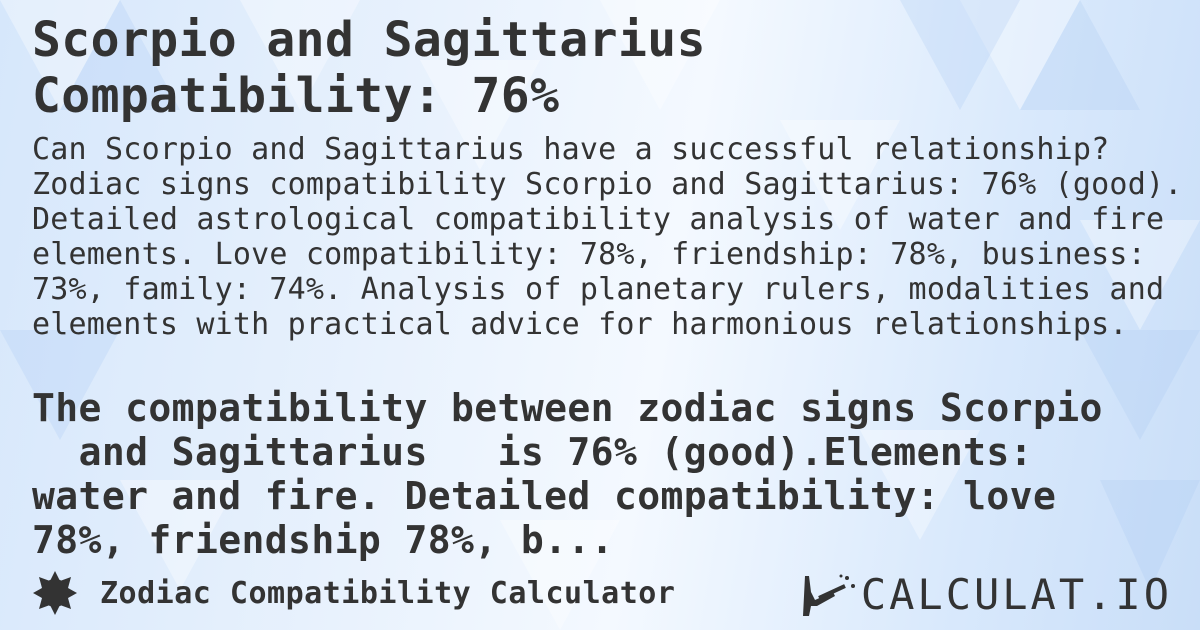  I want to click on magic-wand-hand-icon, so click(828, 595).